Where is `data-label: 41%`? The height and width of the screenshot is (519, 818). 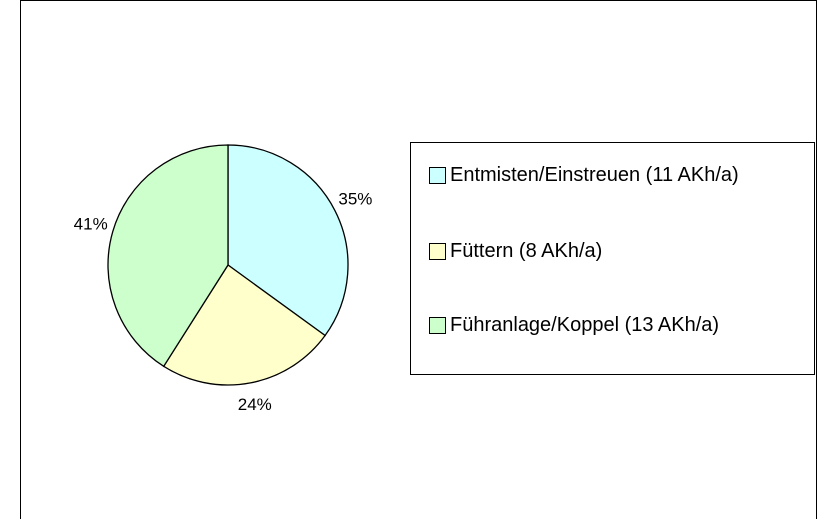
data-label: 41% is located at coordinates (91, 224).